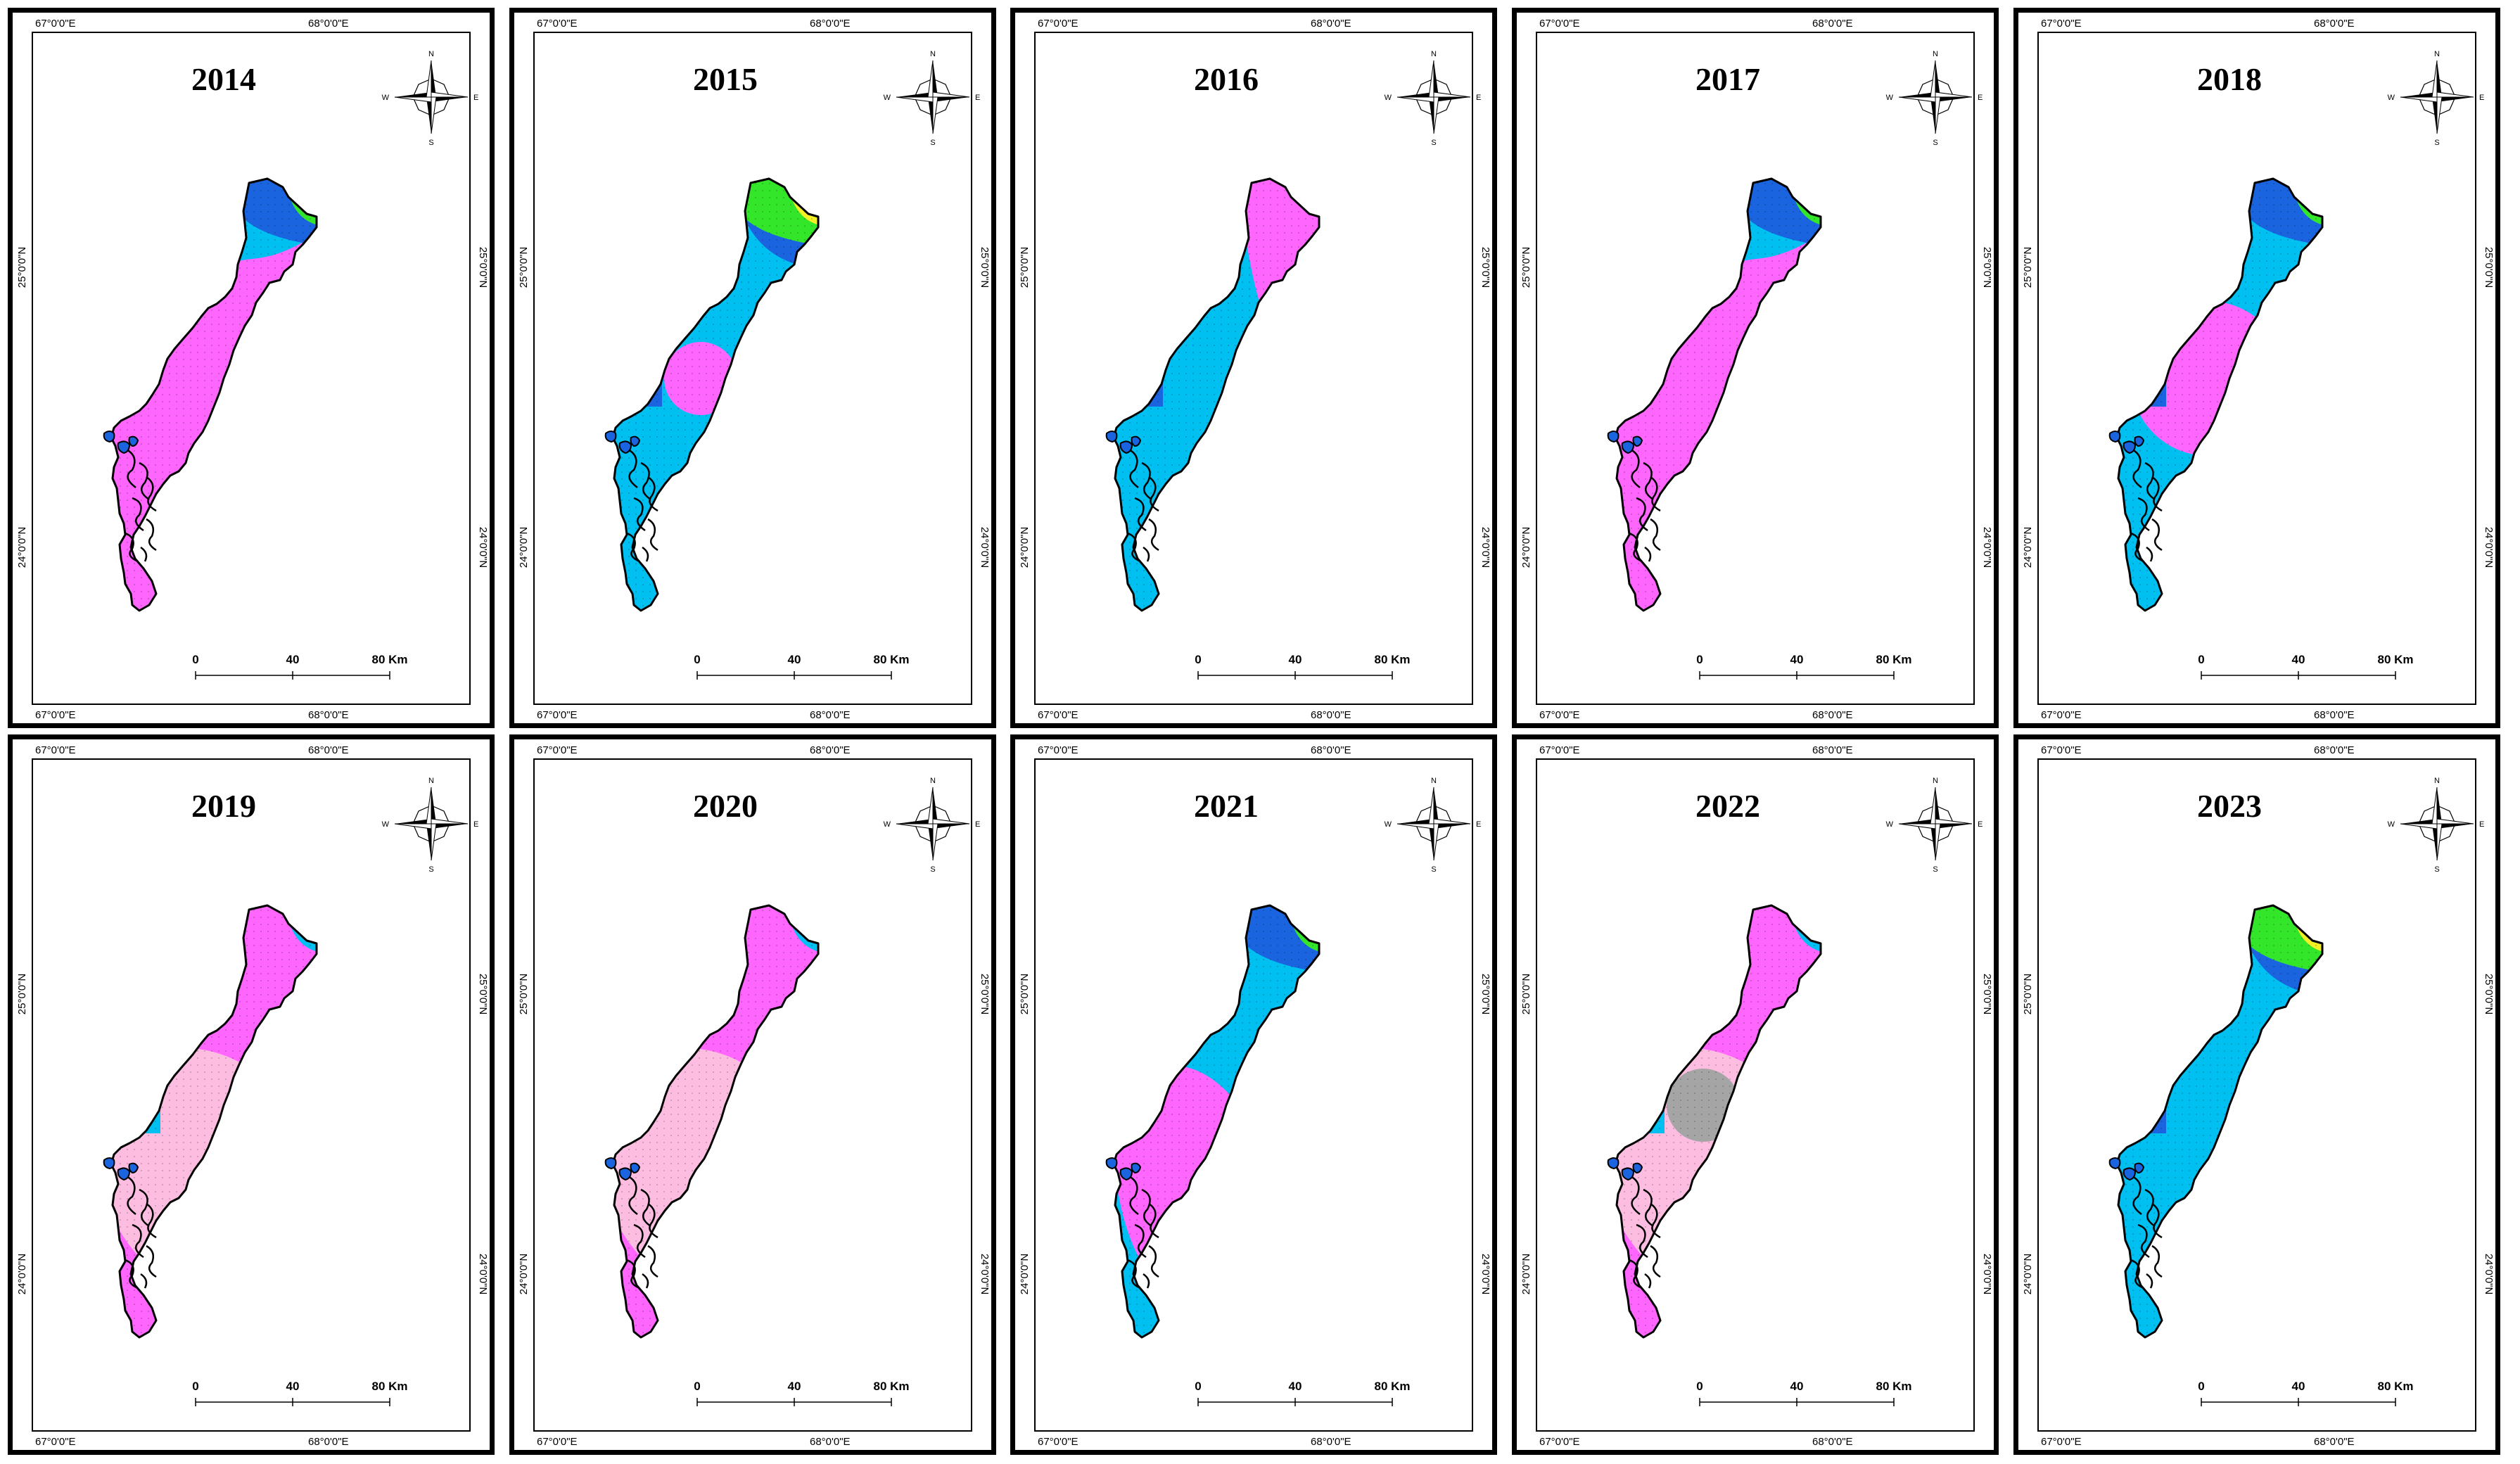  What do you see at coordinates (2230, 806) in the screenshot?
I see `map-year-title: 2023` at bounding box center [2230, 806].